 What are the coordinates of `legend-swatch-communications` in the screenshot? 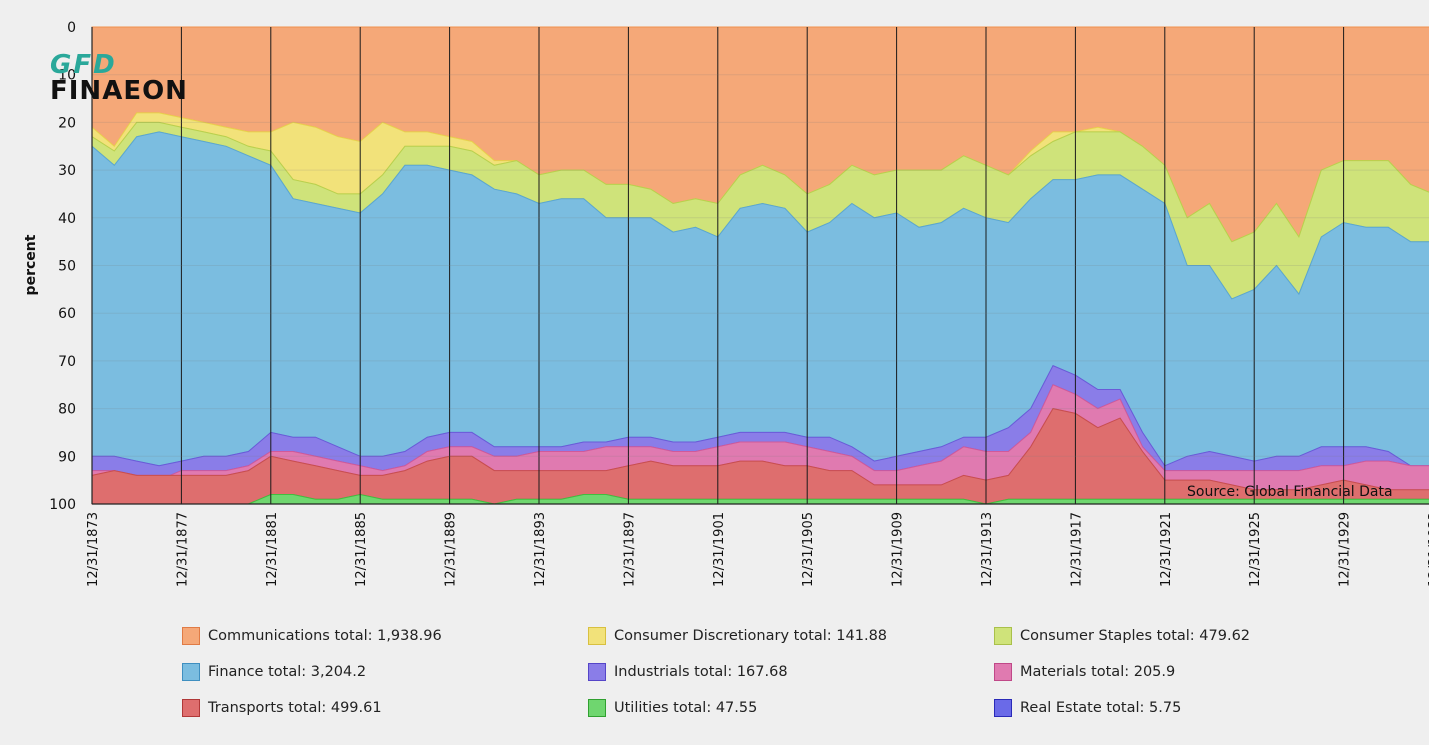 It's located at (191, 636).